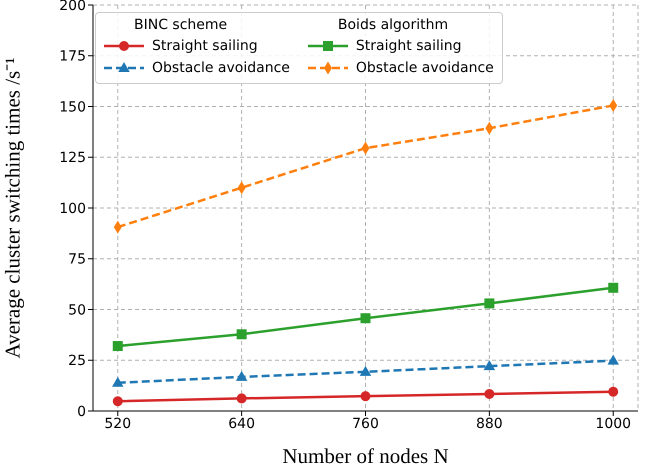 This screenshot has height=473, width=662. Describe the element at coordinates (72, 107) in the screenshot. I see `y-tick-label: 150` at that location.